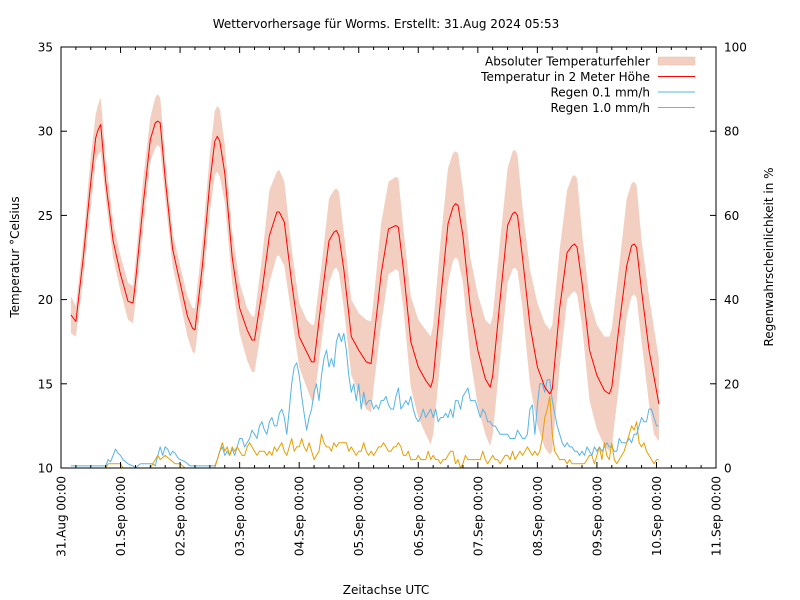 The image size is (800, 600). I want to click on x-tick-label: 09.Sep 00:00, so click(597, 516).